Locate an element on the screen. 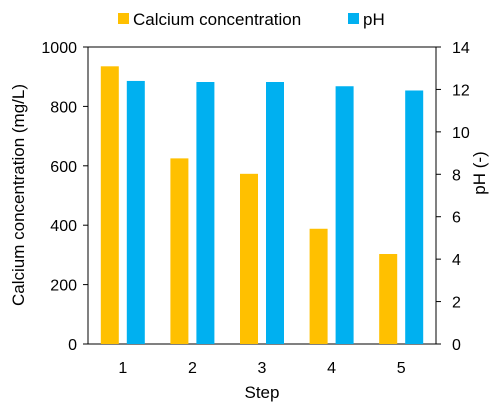  right-axis-title: pH (-) is located at coordinates (479, 172).